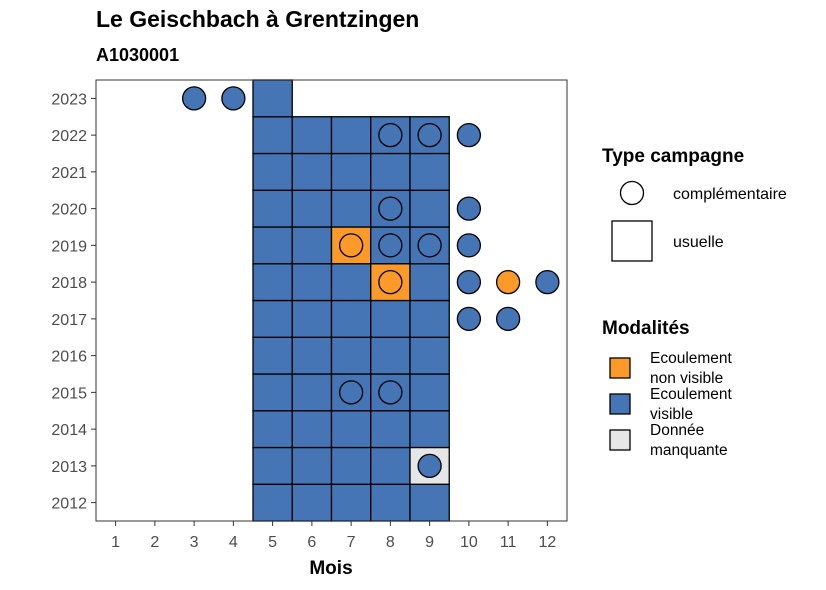 The image size is (826, 590). I want to click on y-tick-label: 2014, so click(69, 430).